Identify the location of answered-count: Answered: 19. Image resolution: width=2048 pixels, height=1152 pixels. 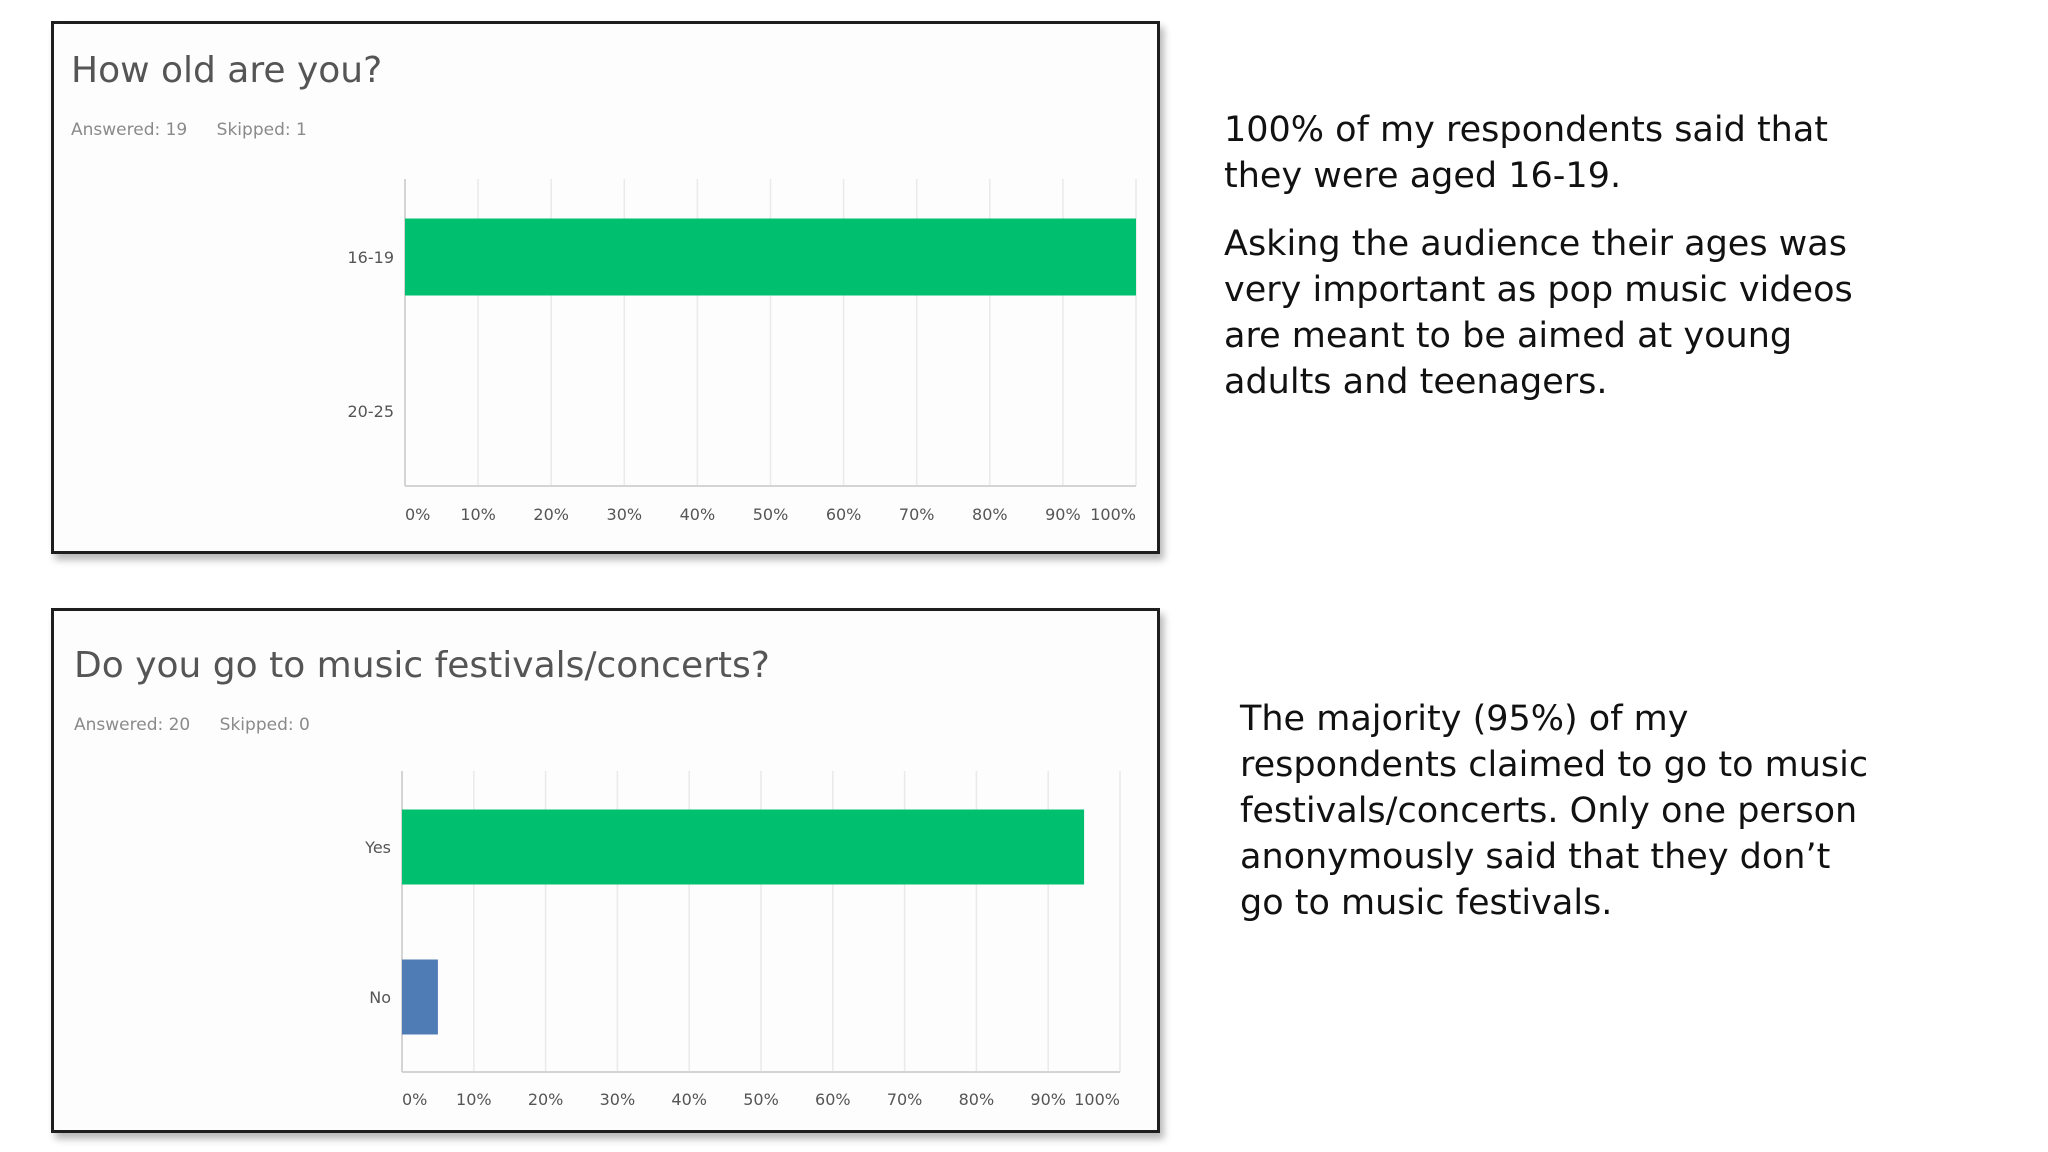
(129, 130).